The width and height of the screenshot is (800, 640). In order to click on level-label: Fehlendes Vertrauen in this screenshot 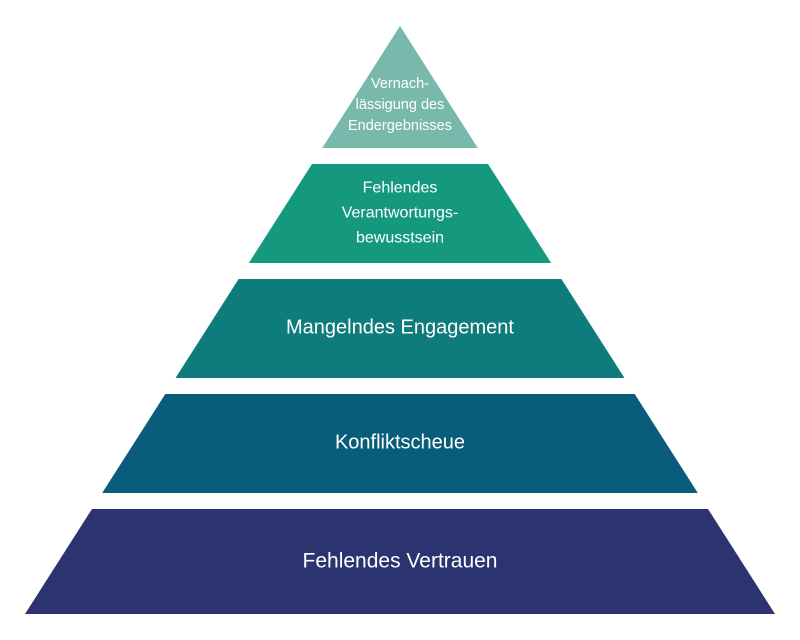, I will do `click(400, 560)`.